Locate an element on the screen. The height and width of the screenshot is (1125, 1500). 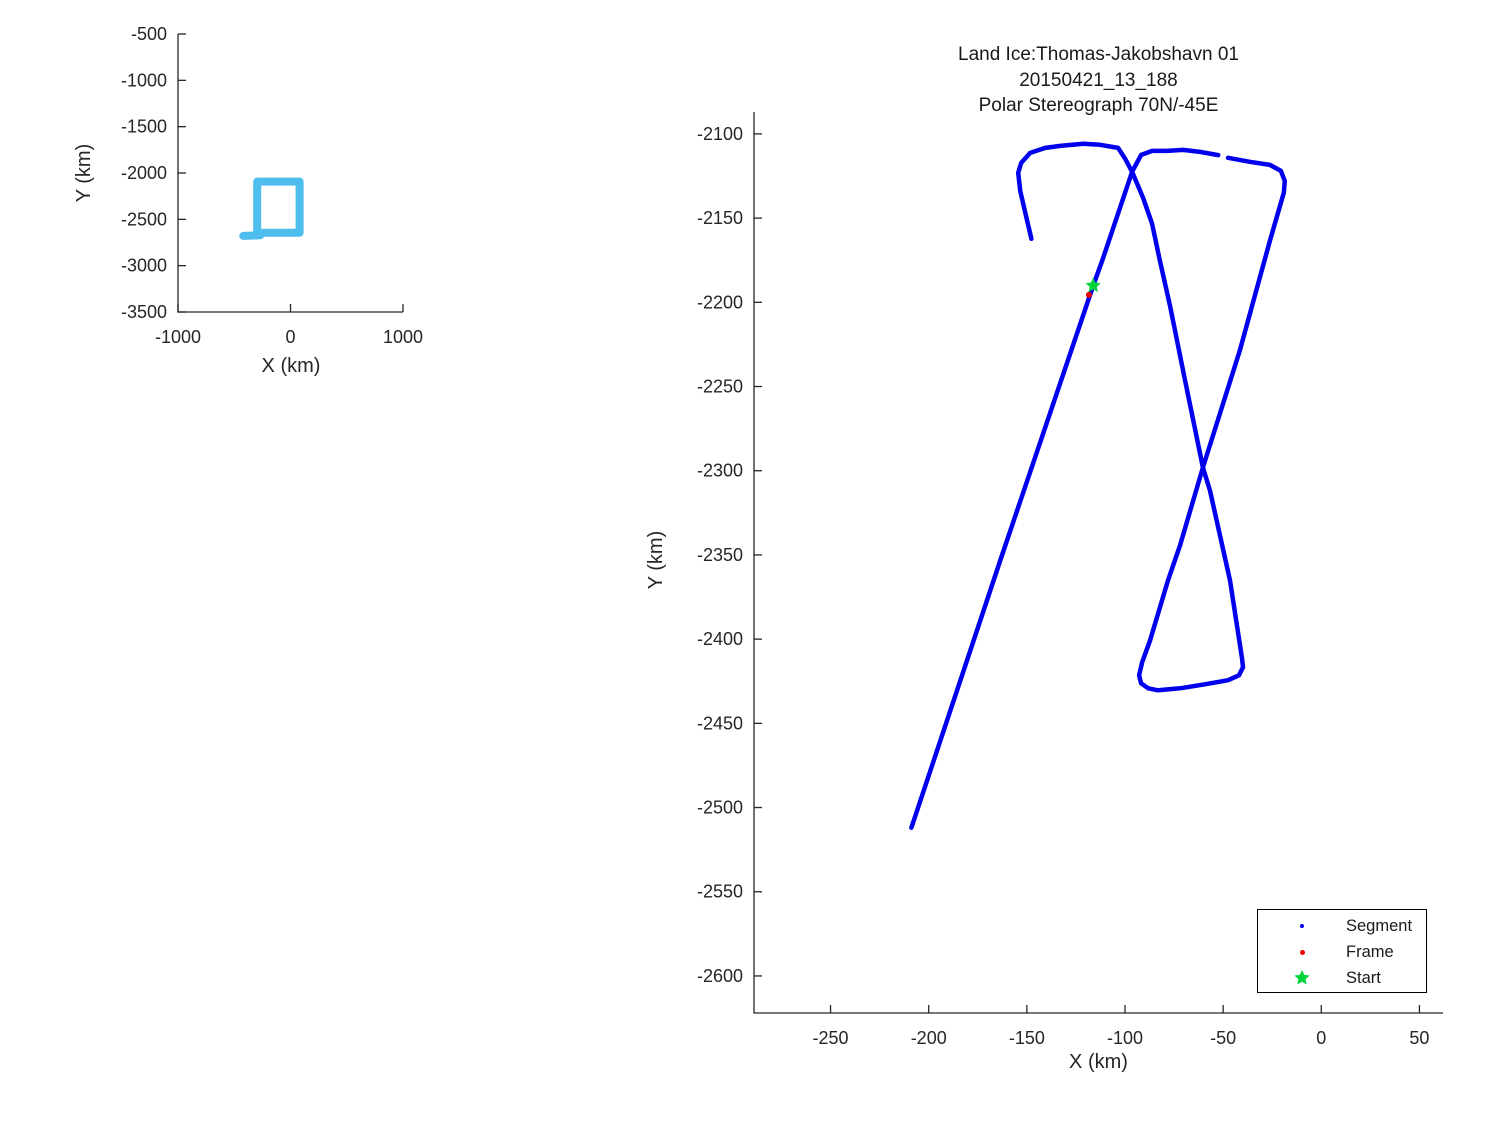
title-line-3: Polar Stereograph 70N/-45E is located at coordinates (1098, 105).